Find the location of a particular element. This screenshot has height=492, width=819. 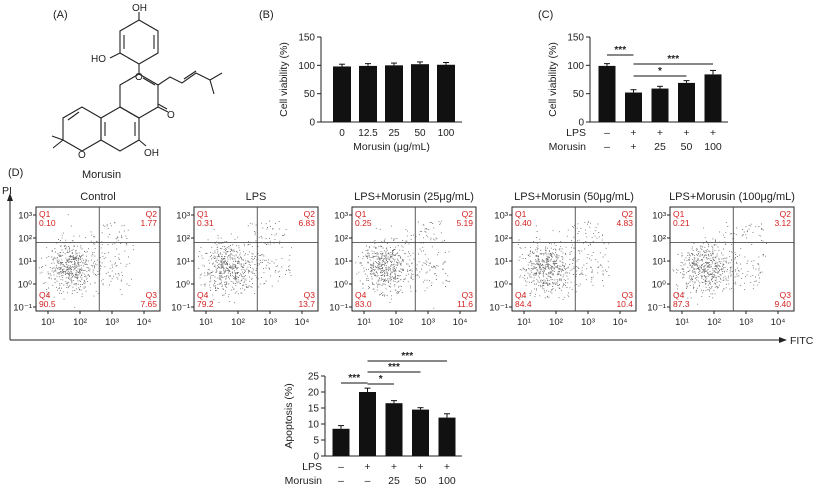

y-tick-label: 0 is located at coordinates (312, 123).